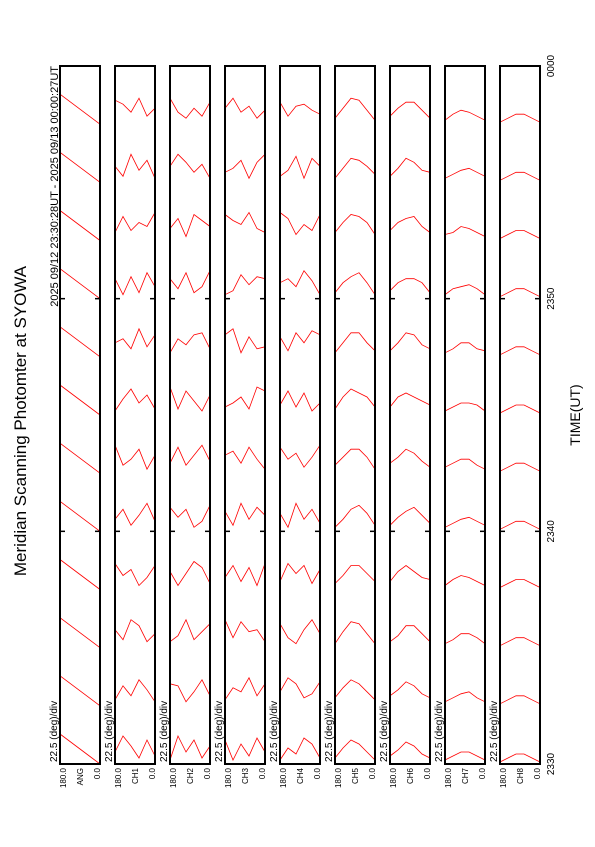  What do you see at coordinates (551, 65) in the screenshot?
I see `x-tick-label: 0000` at bounding box center [551, 65].